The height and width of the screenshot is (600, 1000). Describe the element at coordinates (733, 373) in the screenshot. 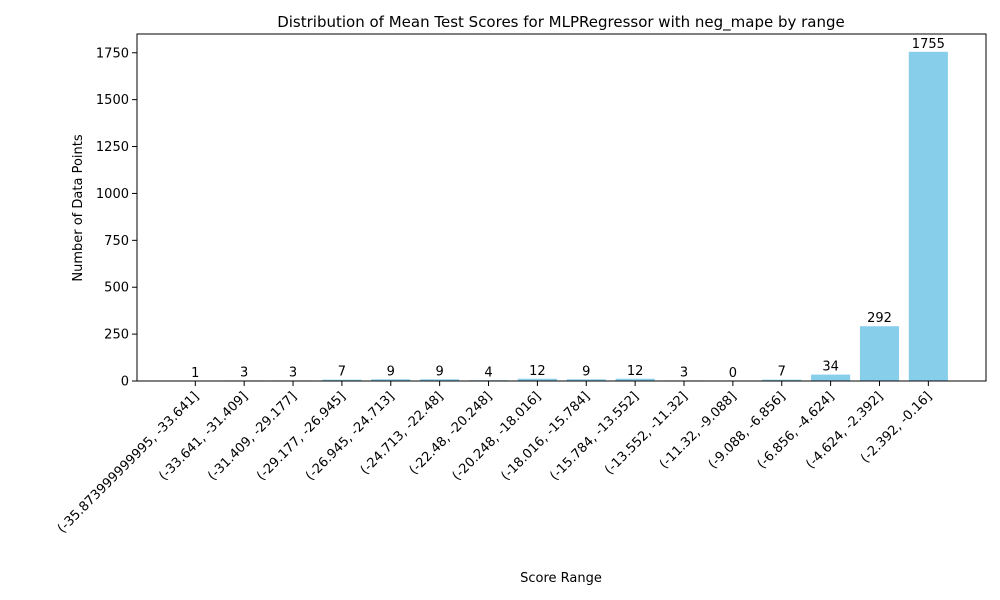

I see `data-label: 0` at that location.